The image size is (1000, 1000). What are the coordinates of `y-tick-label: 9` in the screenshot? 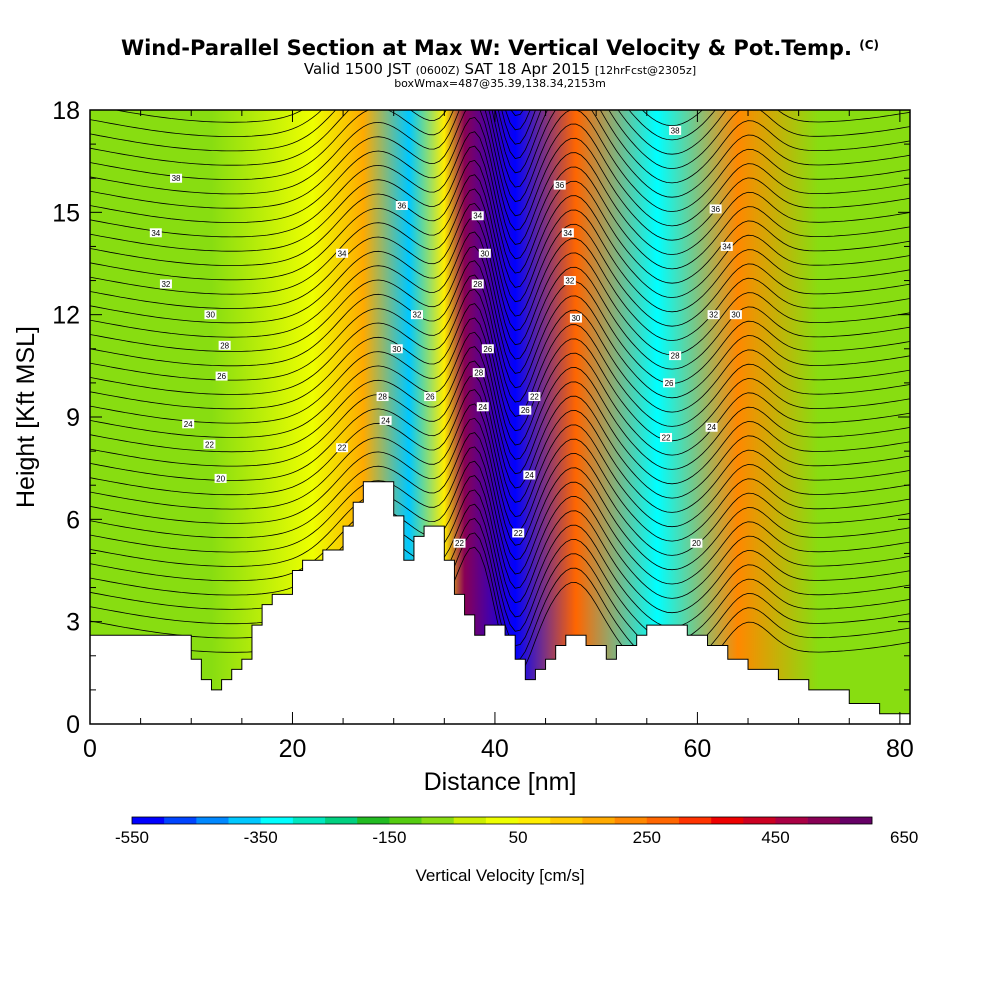 It's located at (73, 418).